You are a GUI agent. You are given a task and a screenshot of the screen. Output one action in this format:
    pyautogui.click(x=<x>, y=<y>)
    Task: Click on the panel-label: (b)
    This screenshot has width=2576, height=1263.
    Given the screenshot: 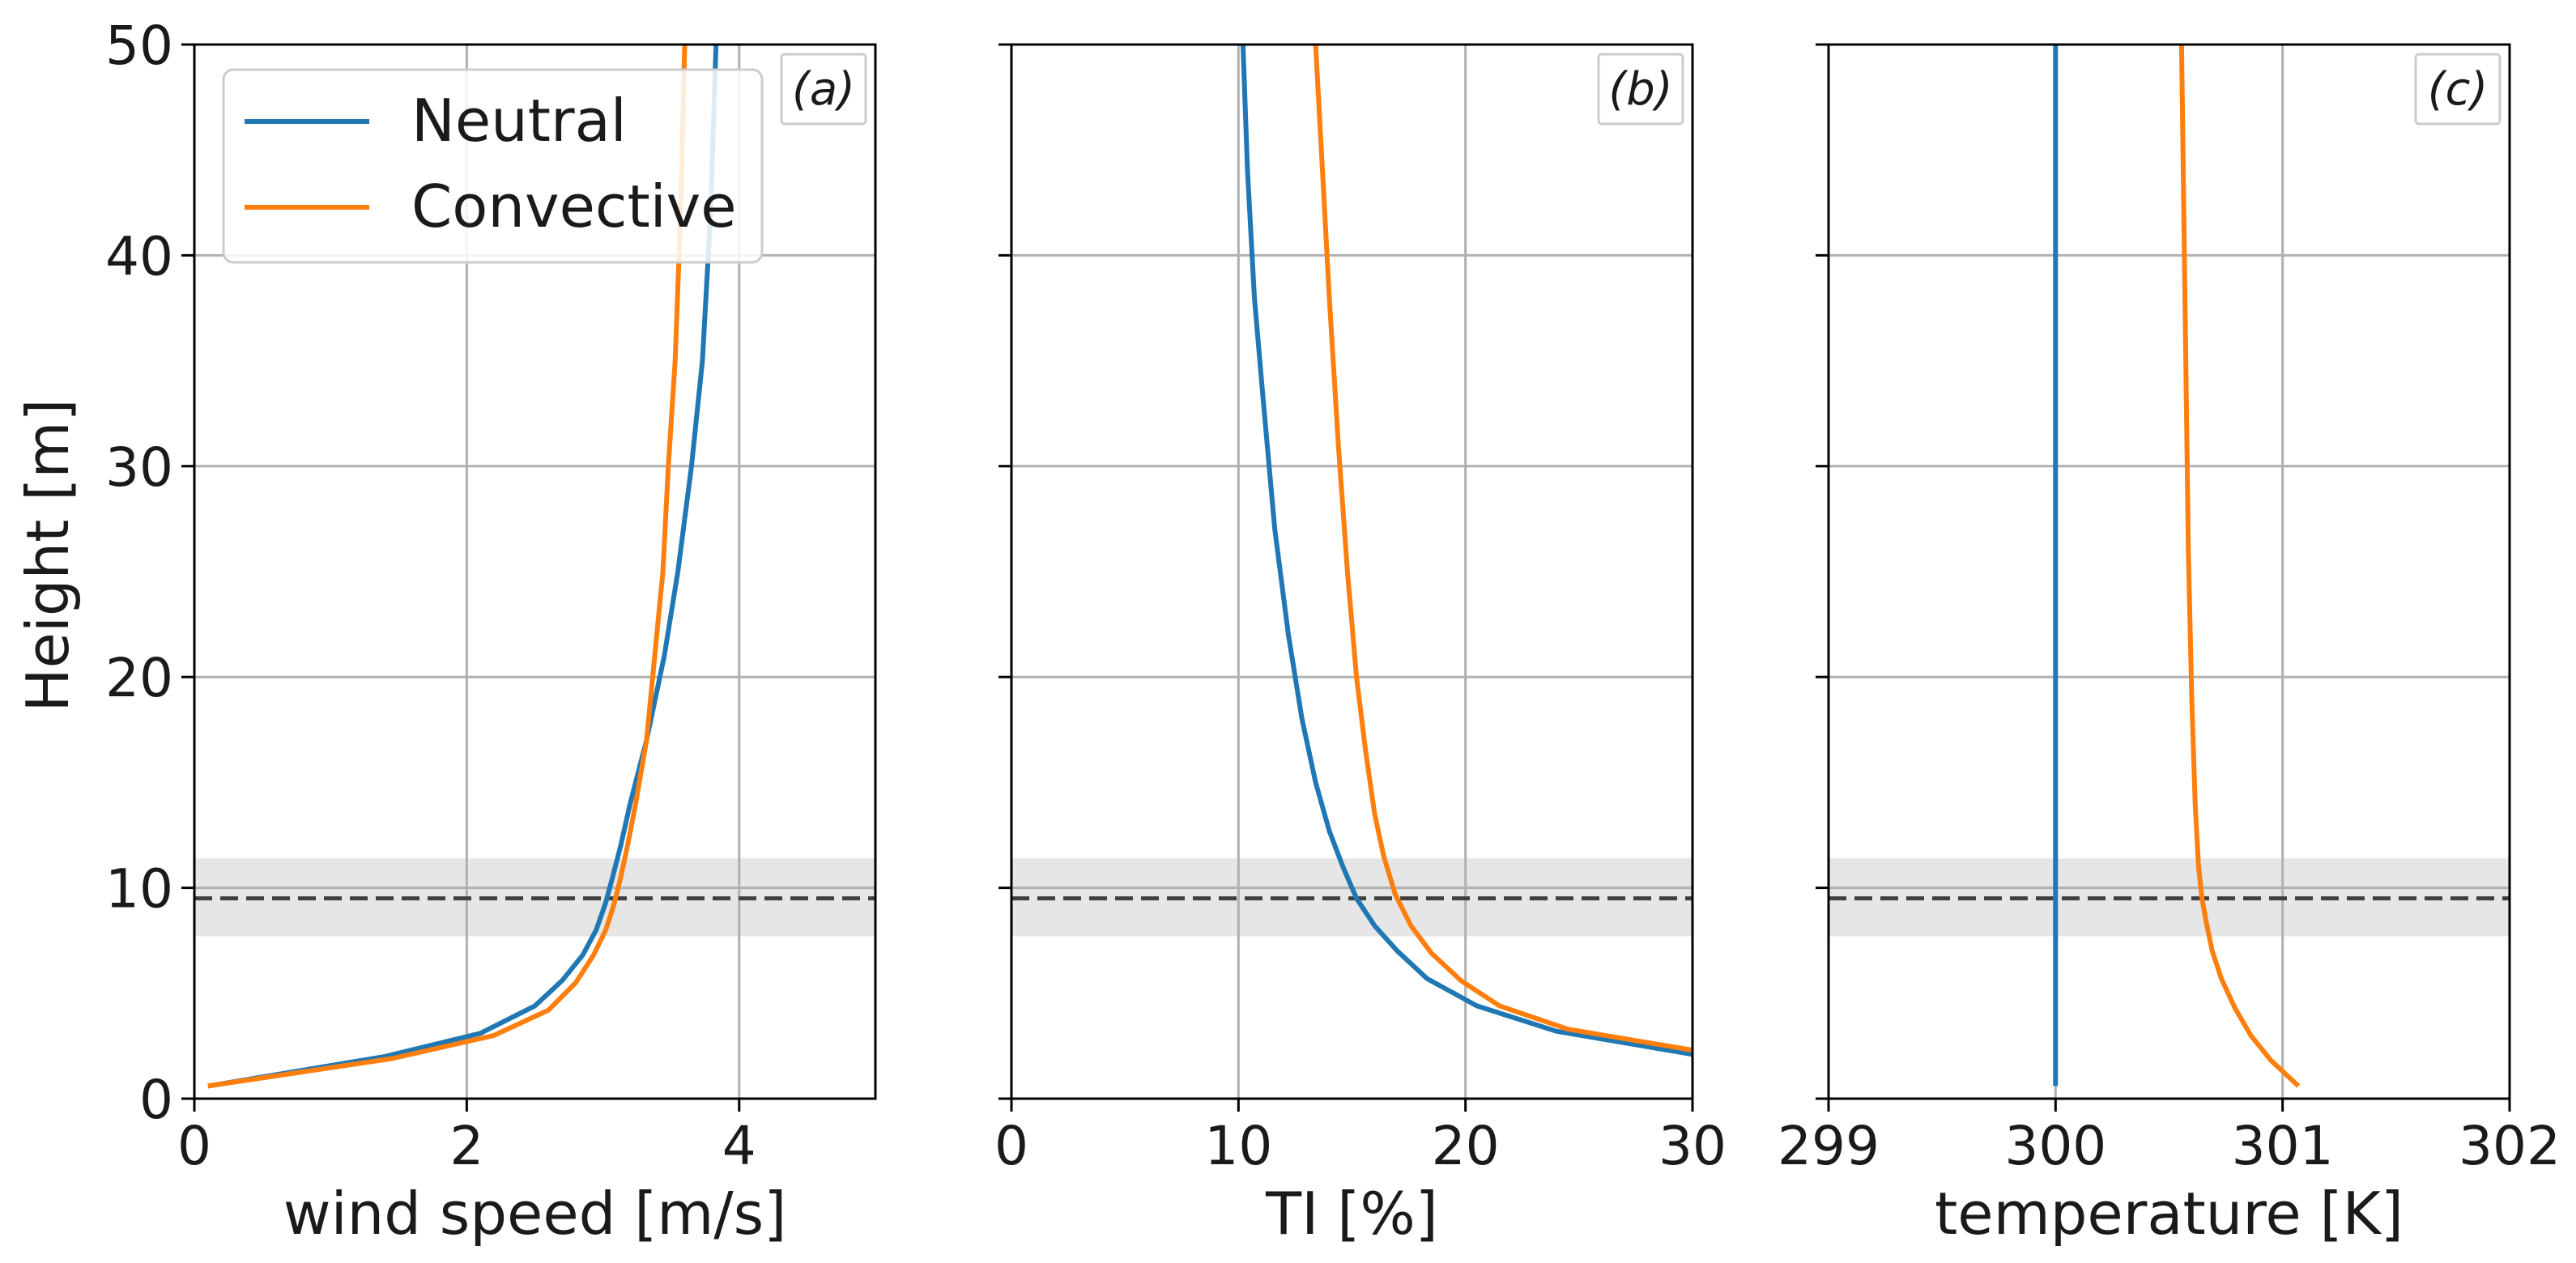 What is the action you would take?
    pyautogui.click(x=1640, y=89)
    